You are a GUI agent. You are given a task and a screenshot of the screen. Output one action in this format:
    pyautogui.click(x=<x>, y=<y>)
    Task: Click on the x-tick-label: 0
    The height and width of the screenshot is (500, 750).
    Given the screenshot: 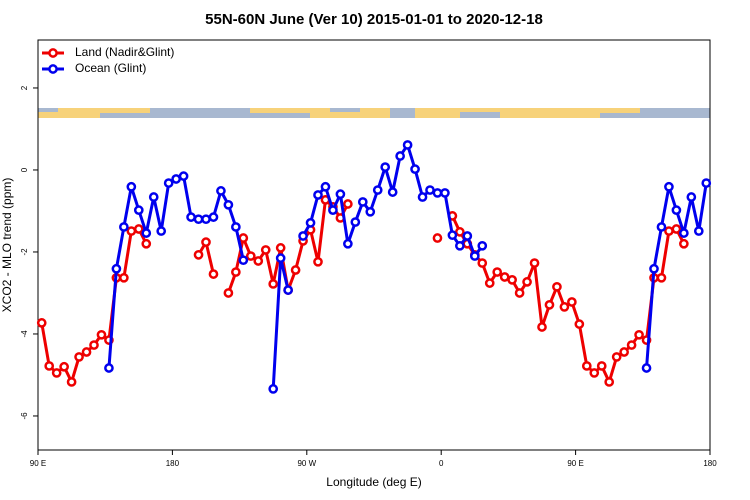 What is the action you would take?
    pyautogui.click(x=441, y=463)
    